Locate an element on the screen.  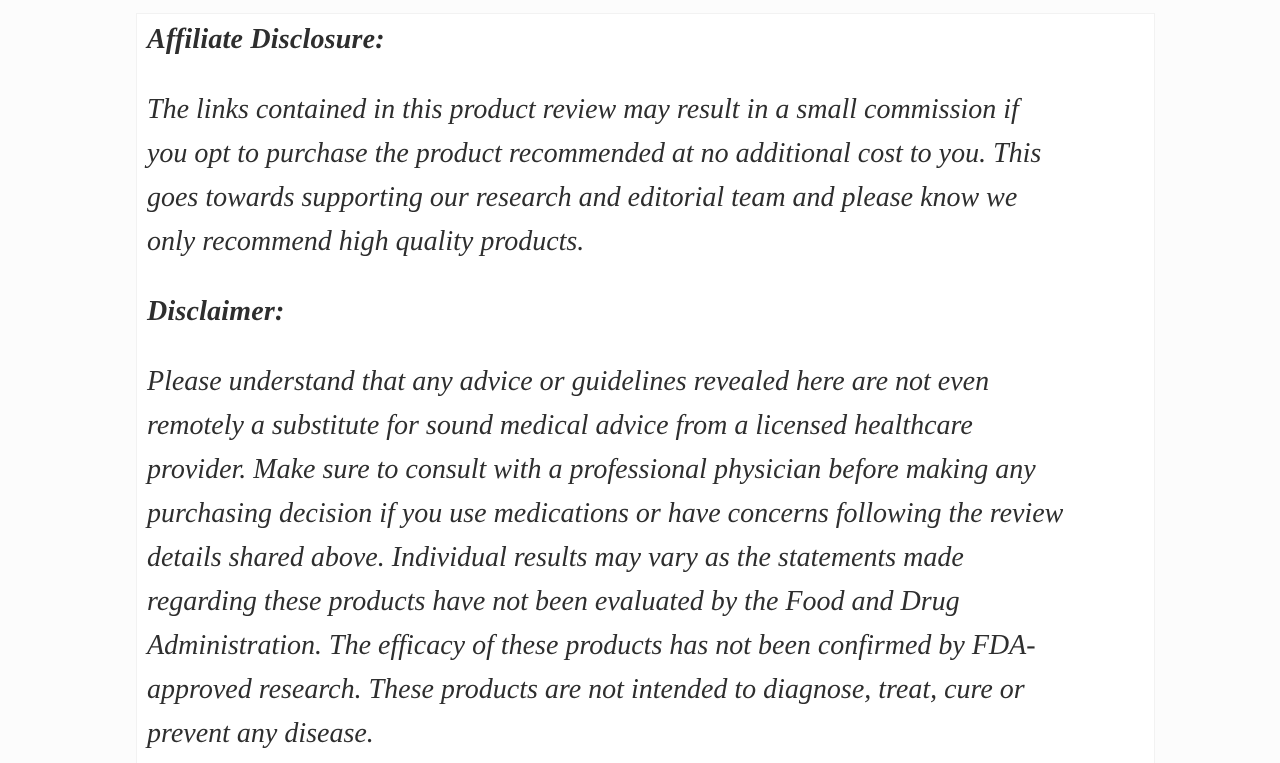
disclaimer-heading: Disclaimer: is located at coordinates (216, 311).